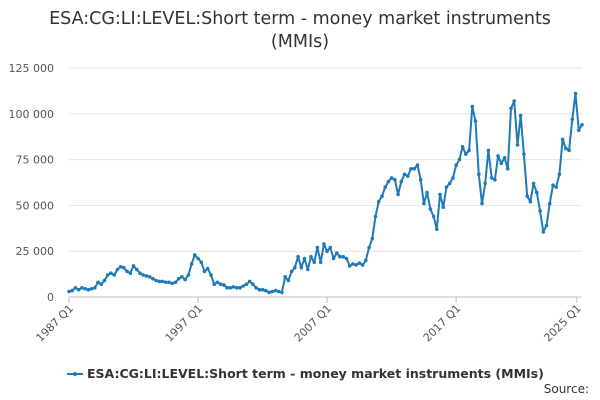 Image resolution: width=600 pixels, height=400 pixels. I want to click on chart-title-line-2: (MMIs), so click(300, 42).